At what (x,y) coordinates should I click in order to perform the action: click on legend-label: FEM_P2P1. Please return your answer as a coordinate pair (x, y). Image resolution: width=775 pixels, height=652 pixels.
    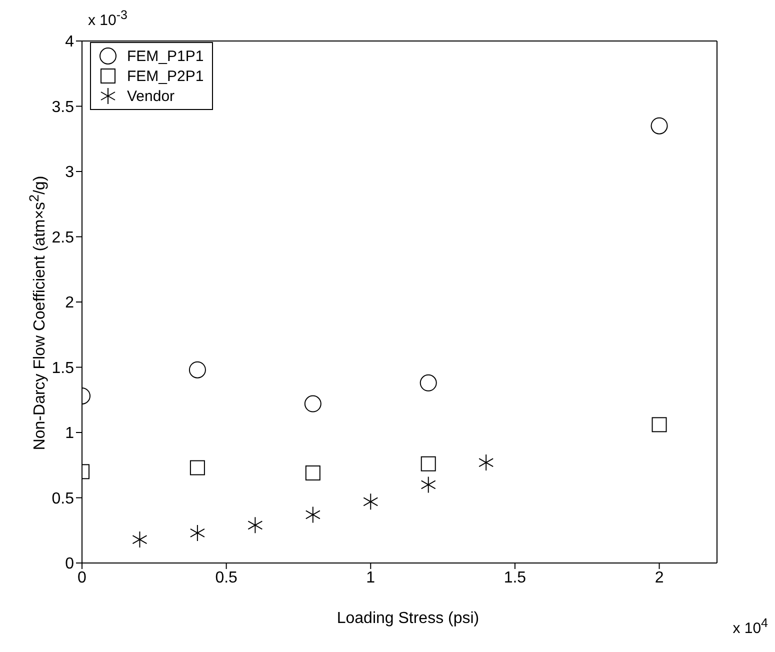
    Looking at the image, I should click on (165, 76).